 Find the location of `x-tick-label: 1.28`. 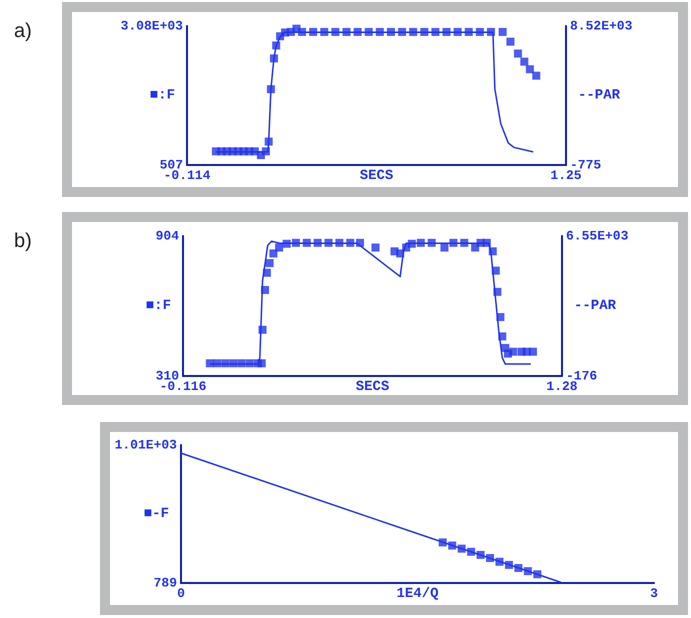

x-tick-label: 1.28 is located at coordinates (562, 386).